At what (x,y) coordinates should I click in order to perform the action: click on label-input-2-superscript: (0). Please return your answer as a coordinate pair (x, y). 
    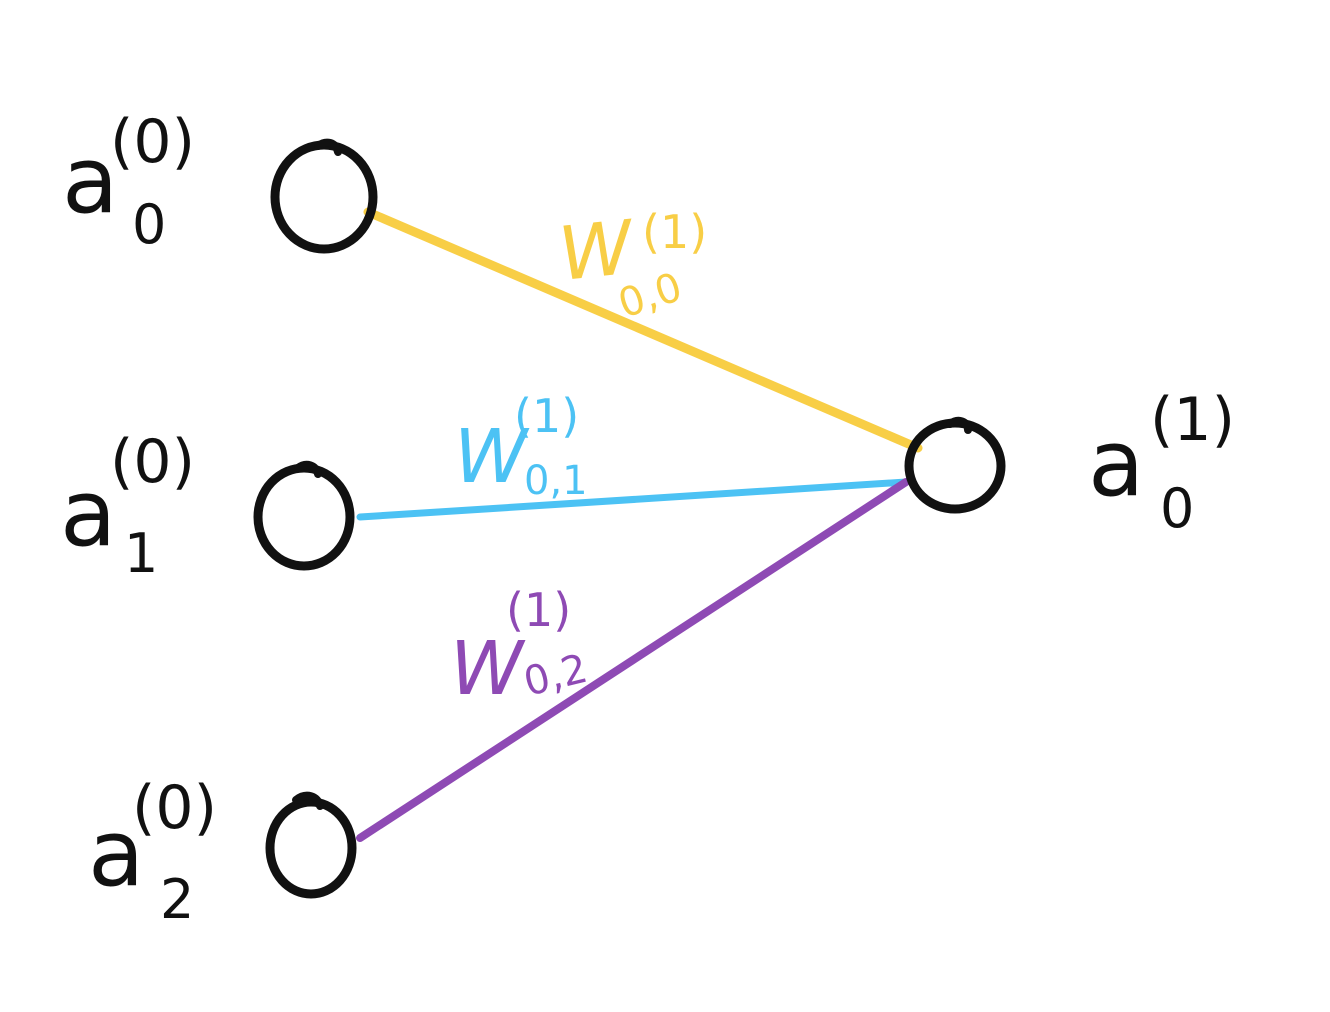
    Looking at the image, I should click on (174, 808).